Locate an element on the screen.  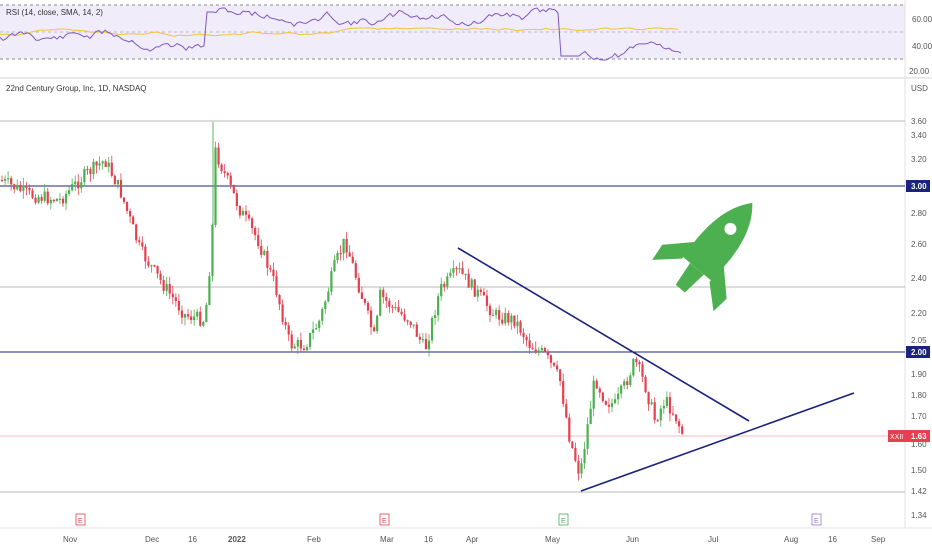
time-tick: Nov is located at coordinates (70, 539).